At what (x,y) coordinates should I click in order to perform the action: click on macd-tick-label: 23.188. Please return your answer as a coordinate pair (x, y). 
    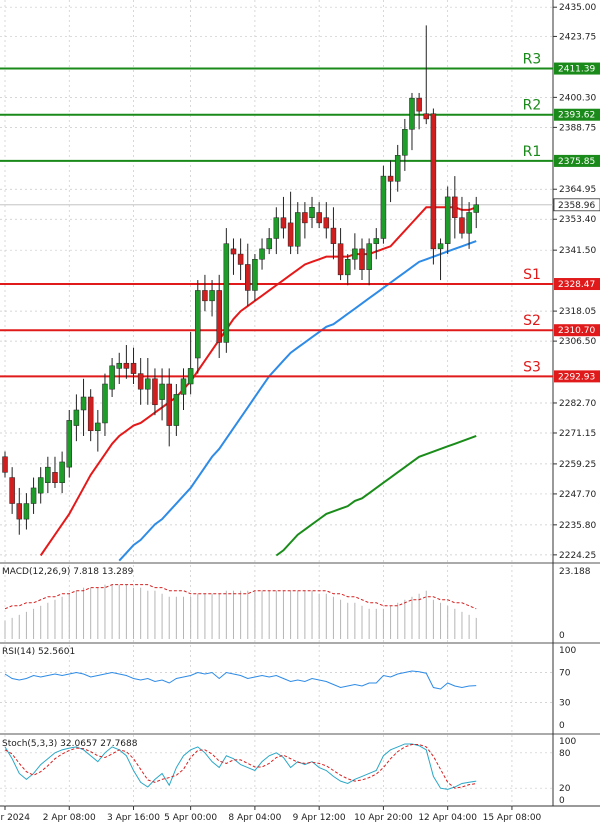
    Looking at the image, I should click on (575, 572).